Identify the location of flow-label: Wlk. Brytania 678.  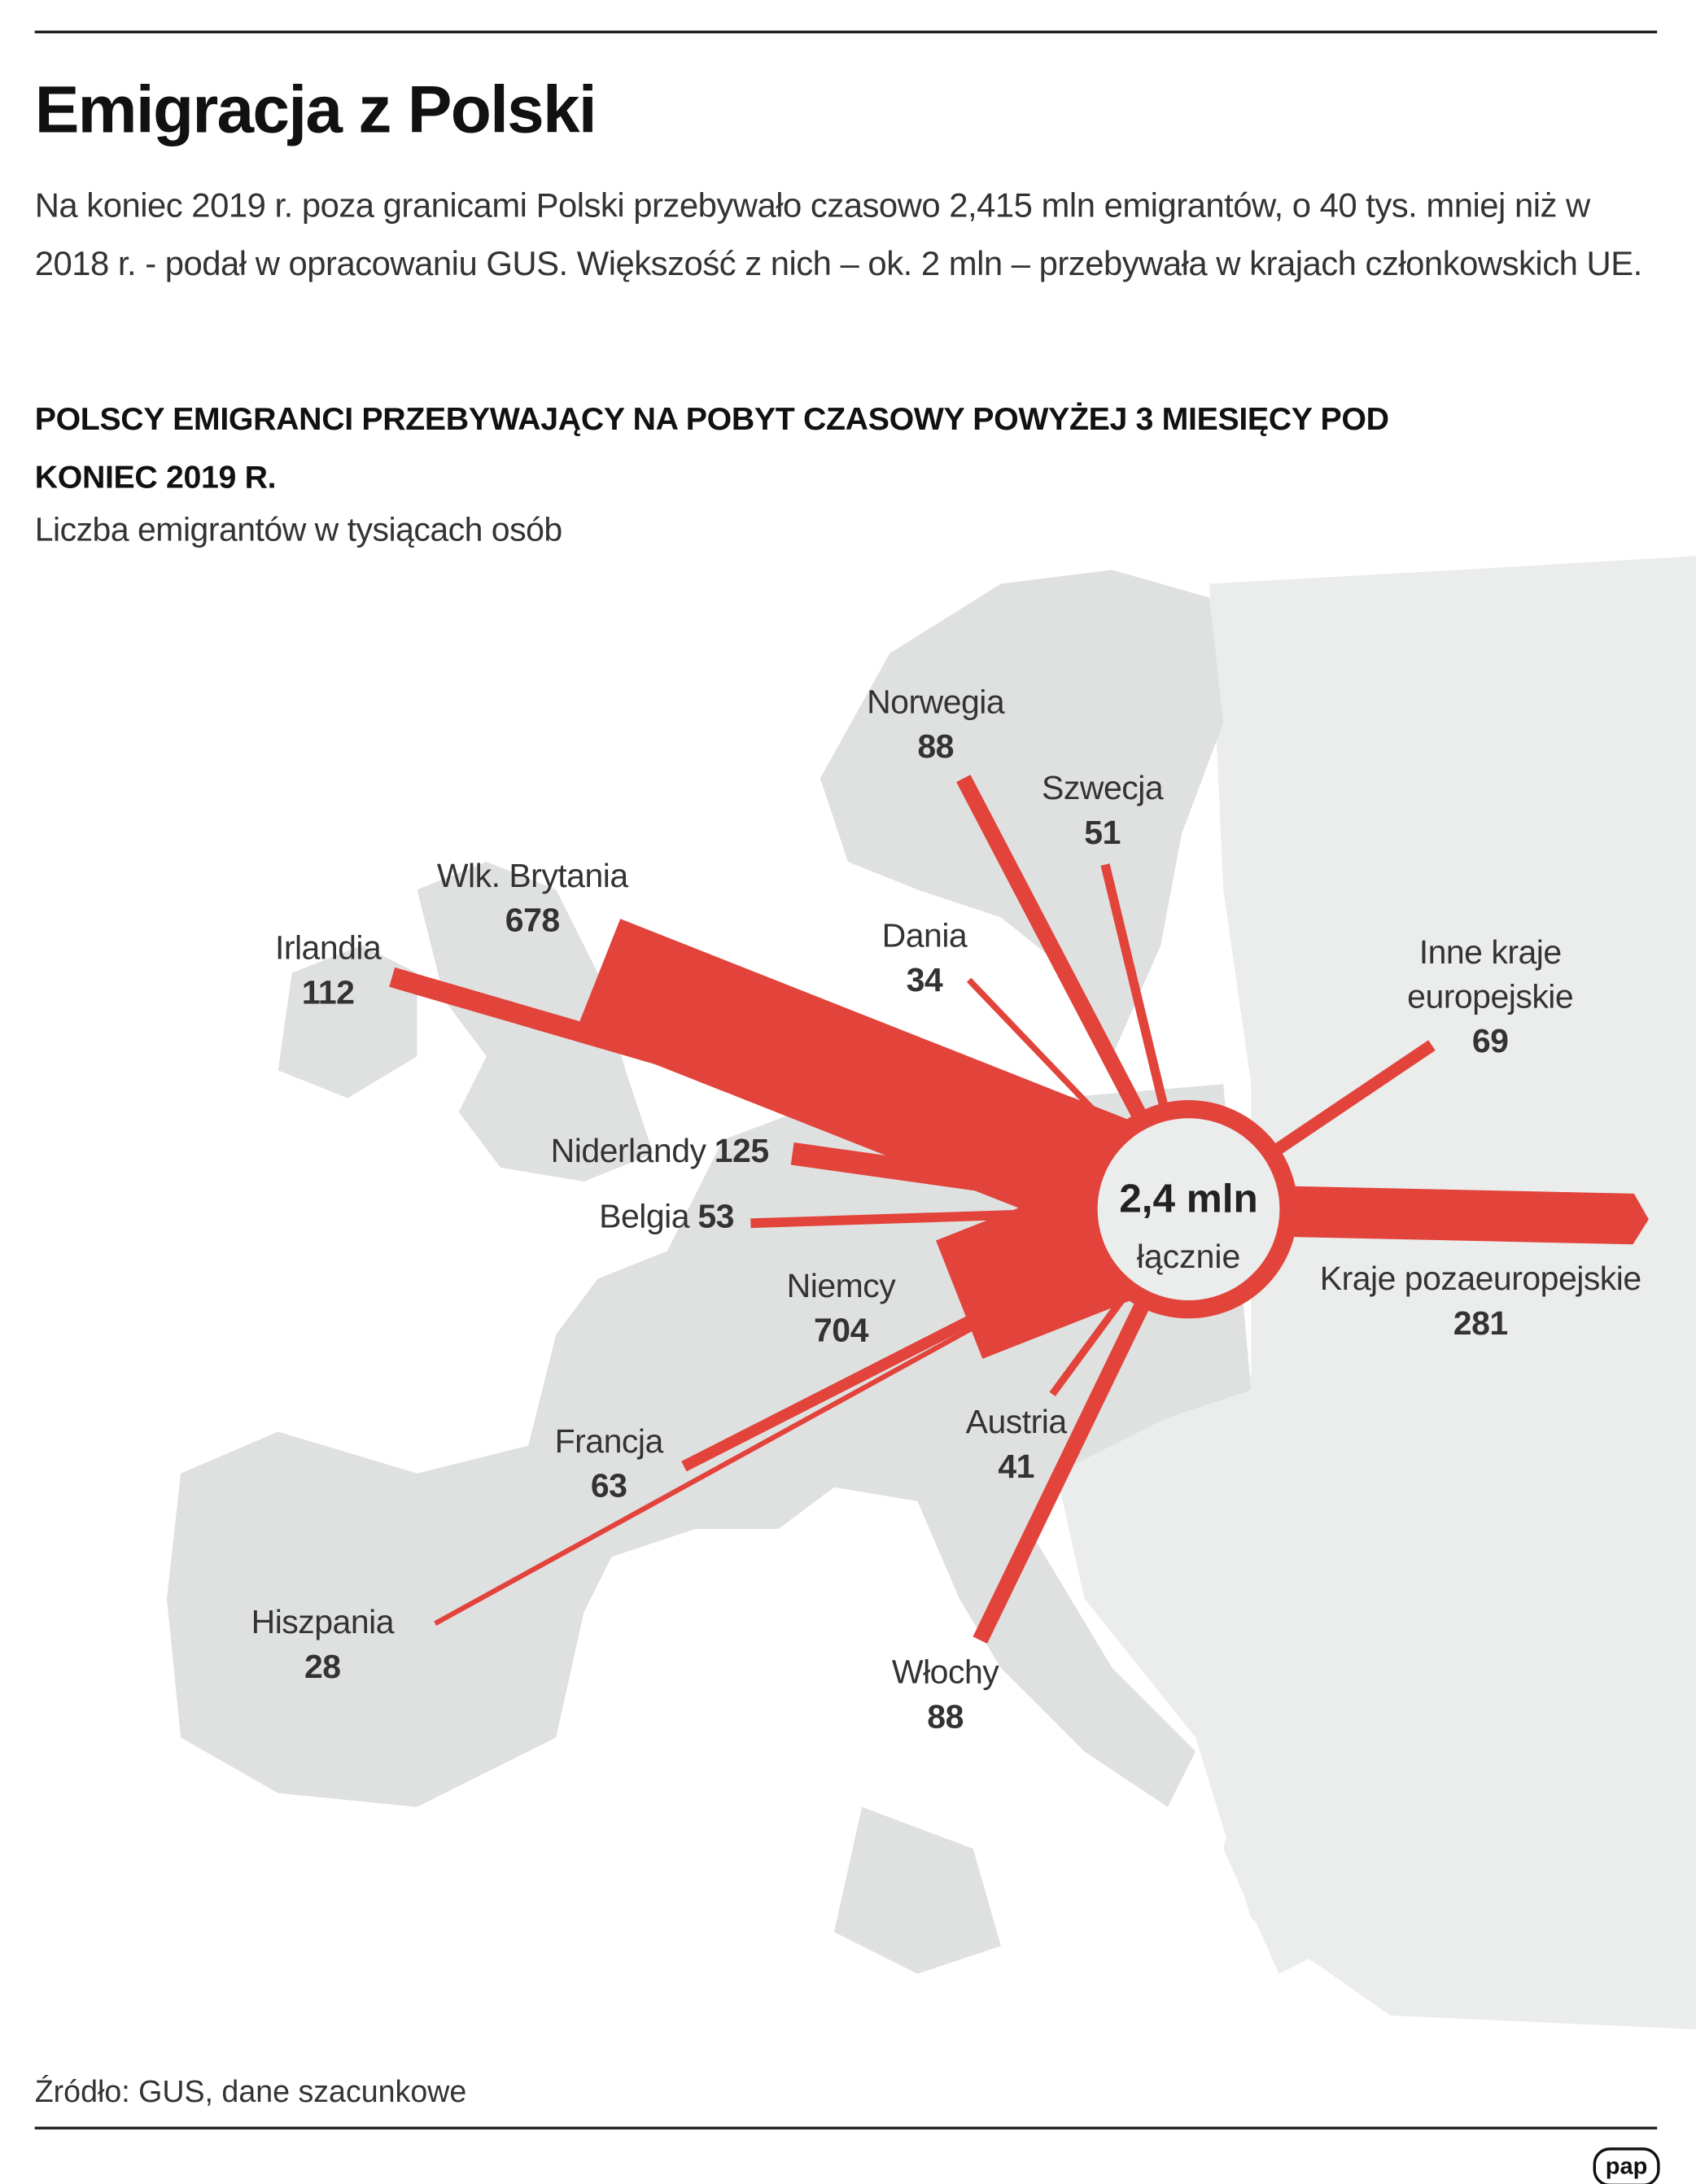
(533, 900).